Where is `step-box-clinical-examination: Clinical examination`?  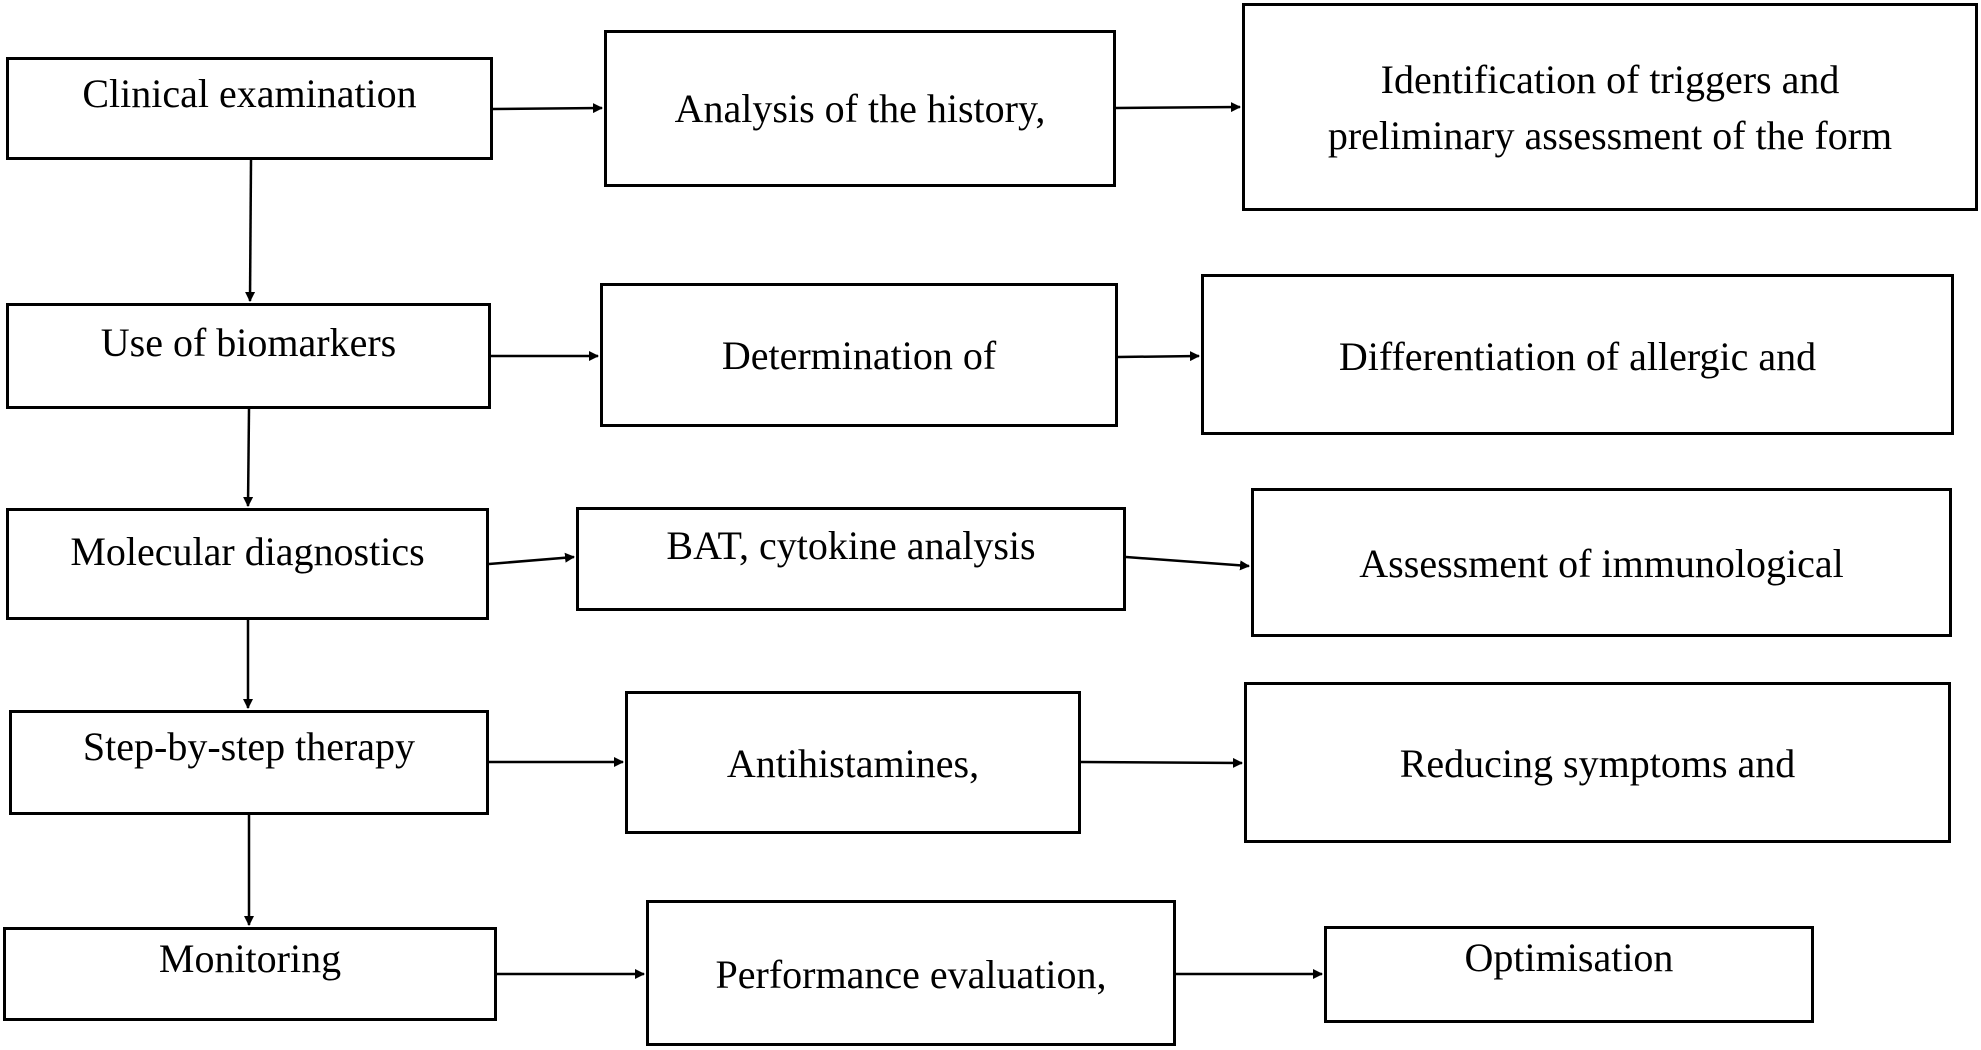 step-box-clinical-examination: Clinical examination is located at coordinates (249, 108).